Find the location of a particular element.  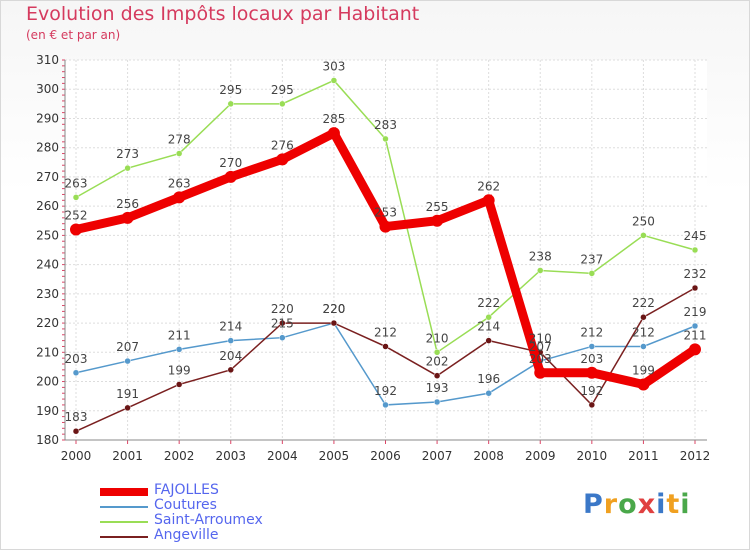

y-tick-label: 230 is located at coordinates (47, 294).